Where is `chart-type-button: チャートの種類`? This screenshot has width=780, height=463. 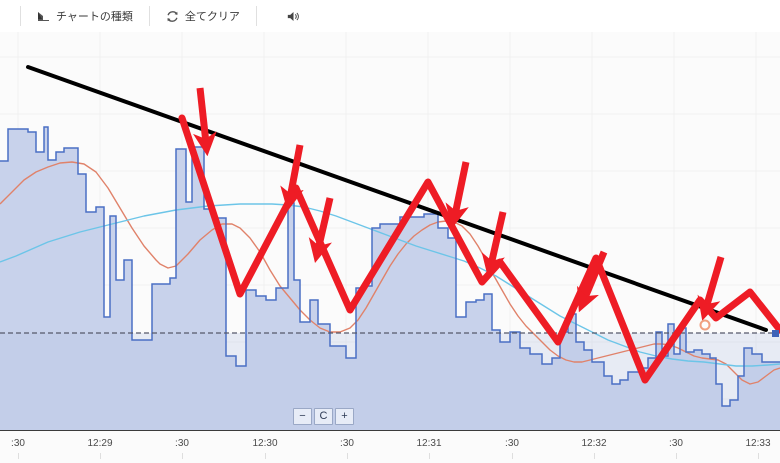
chart-type-button: チャートの種類 is located at coordinates (85, 16).